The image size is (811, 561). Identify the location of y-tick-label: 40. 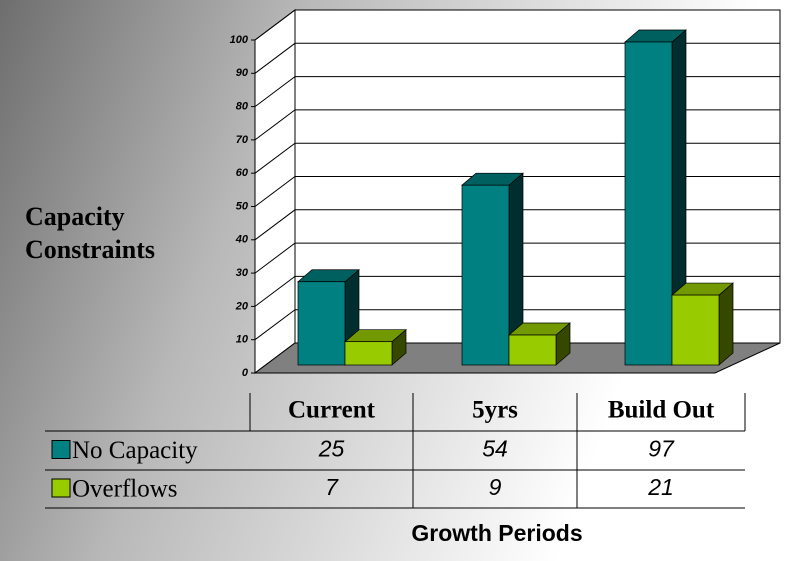
(242, 240).